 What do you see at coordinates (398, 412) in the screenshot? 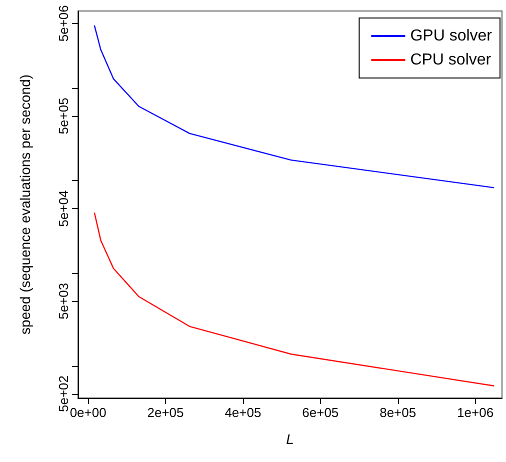
I see `x-tick-label: 8e+05` at bounding box center [398, 412].